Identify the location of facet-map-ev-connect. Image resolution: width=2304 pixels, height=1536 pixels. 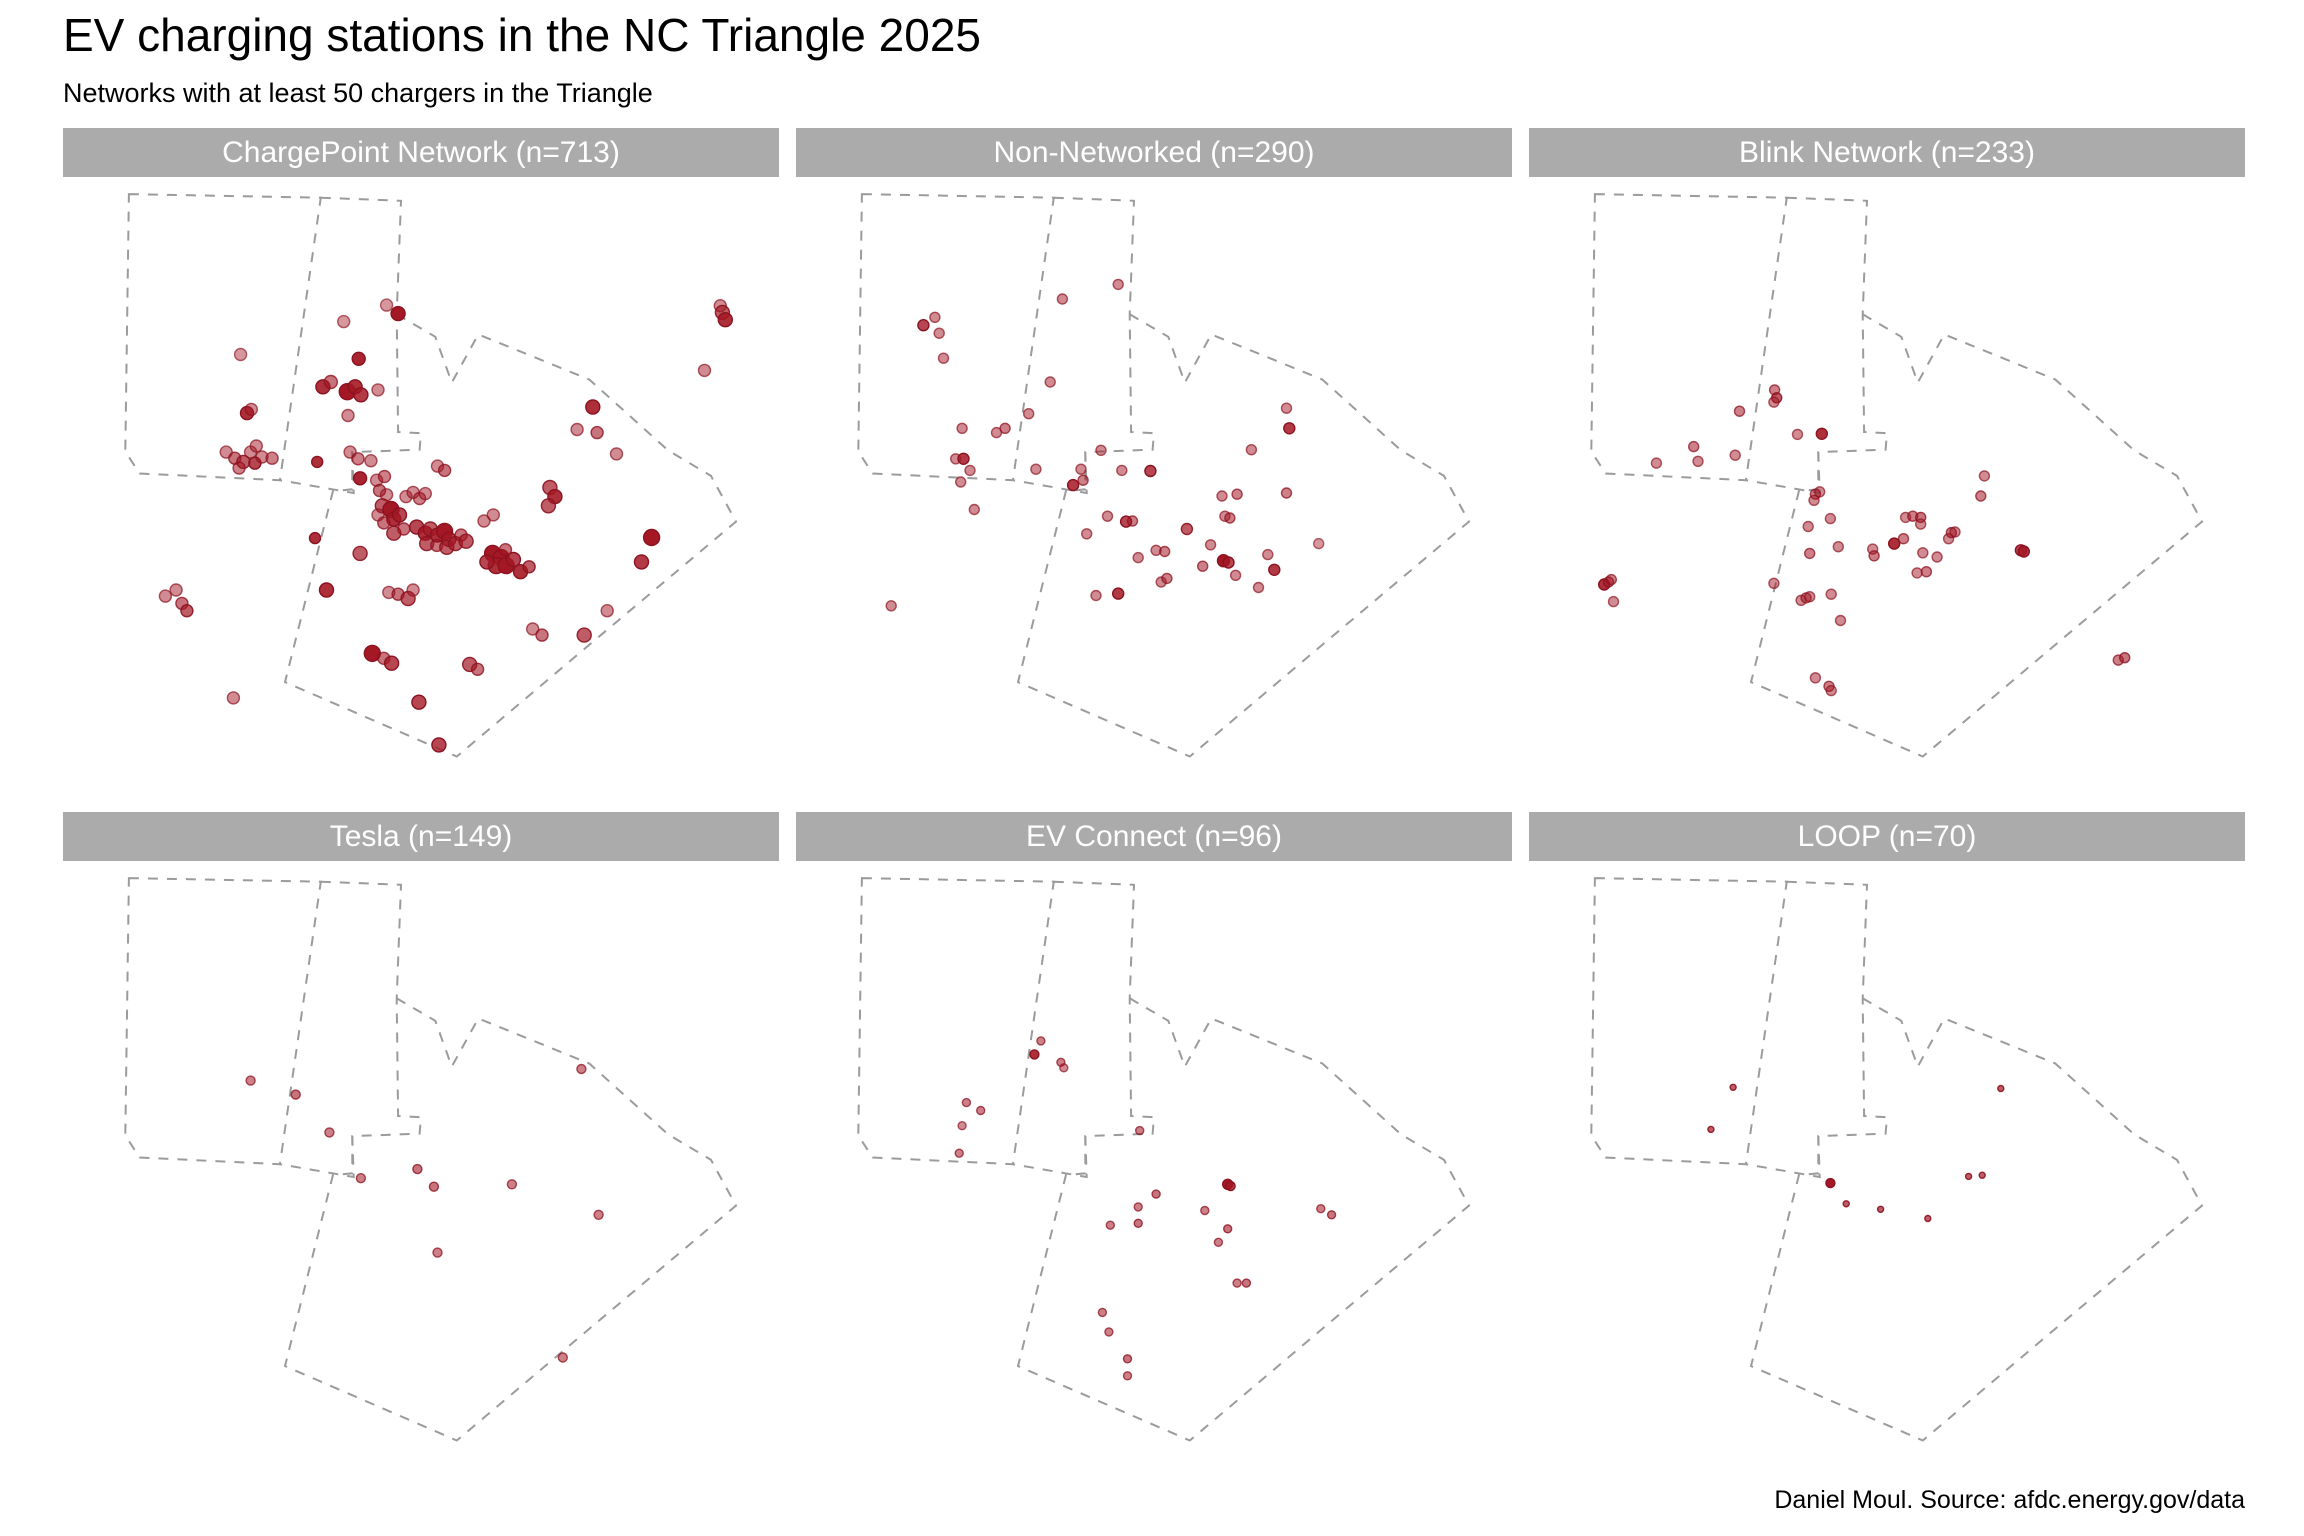
(1154, 1166).